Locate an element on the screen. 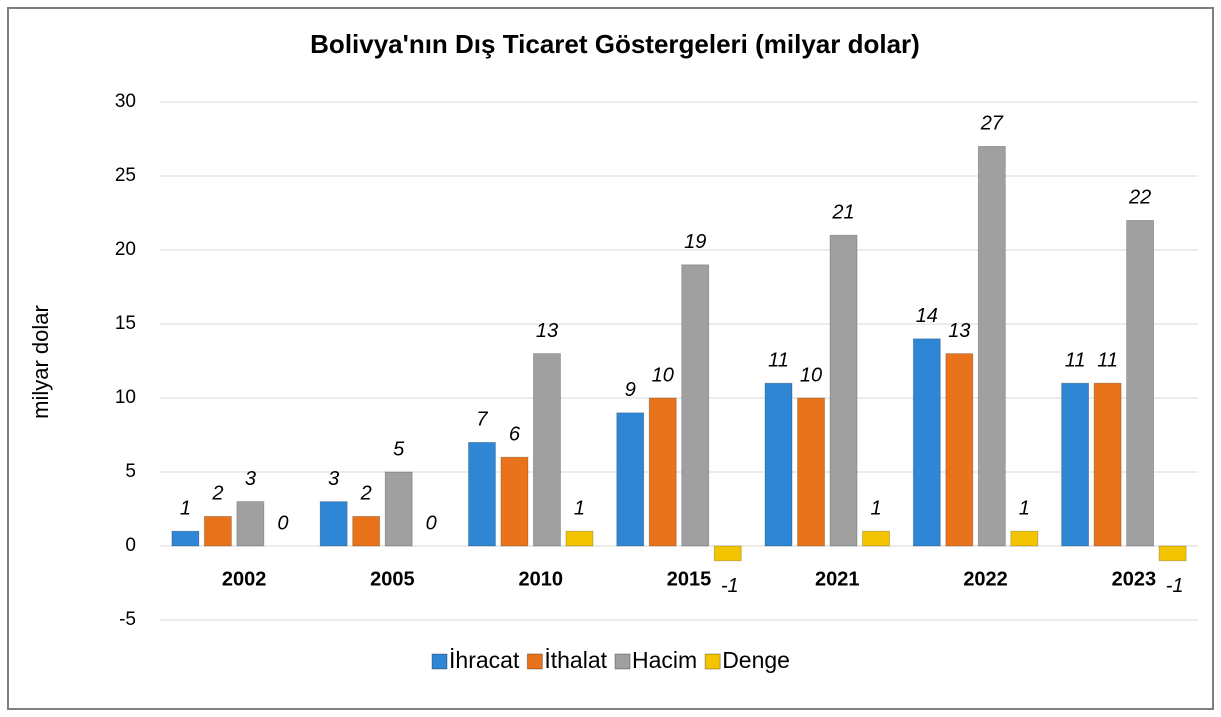 The height and width of the screenshot is (717, 1221). x-tick-label: 2022 is located at coordinates (985, 579).